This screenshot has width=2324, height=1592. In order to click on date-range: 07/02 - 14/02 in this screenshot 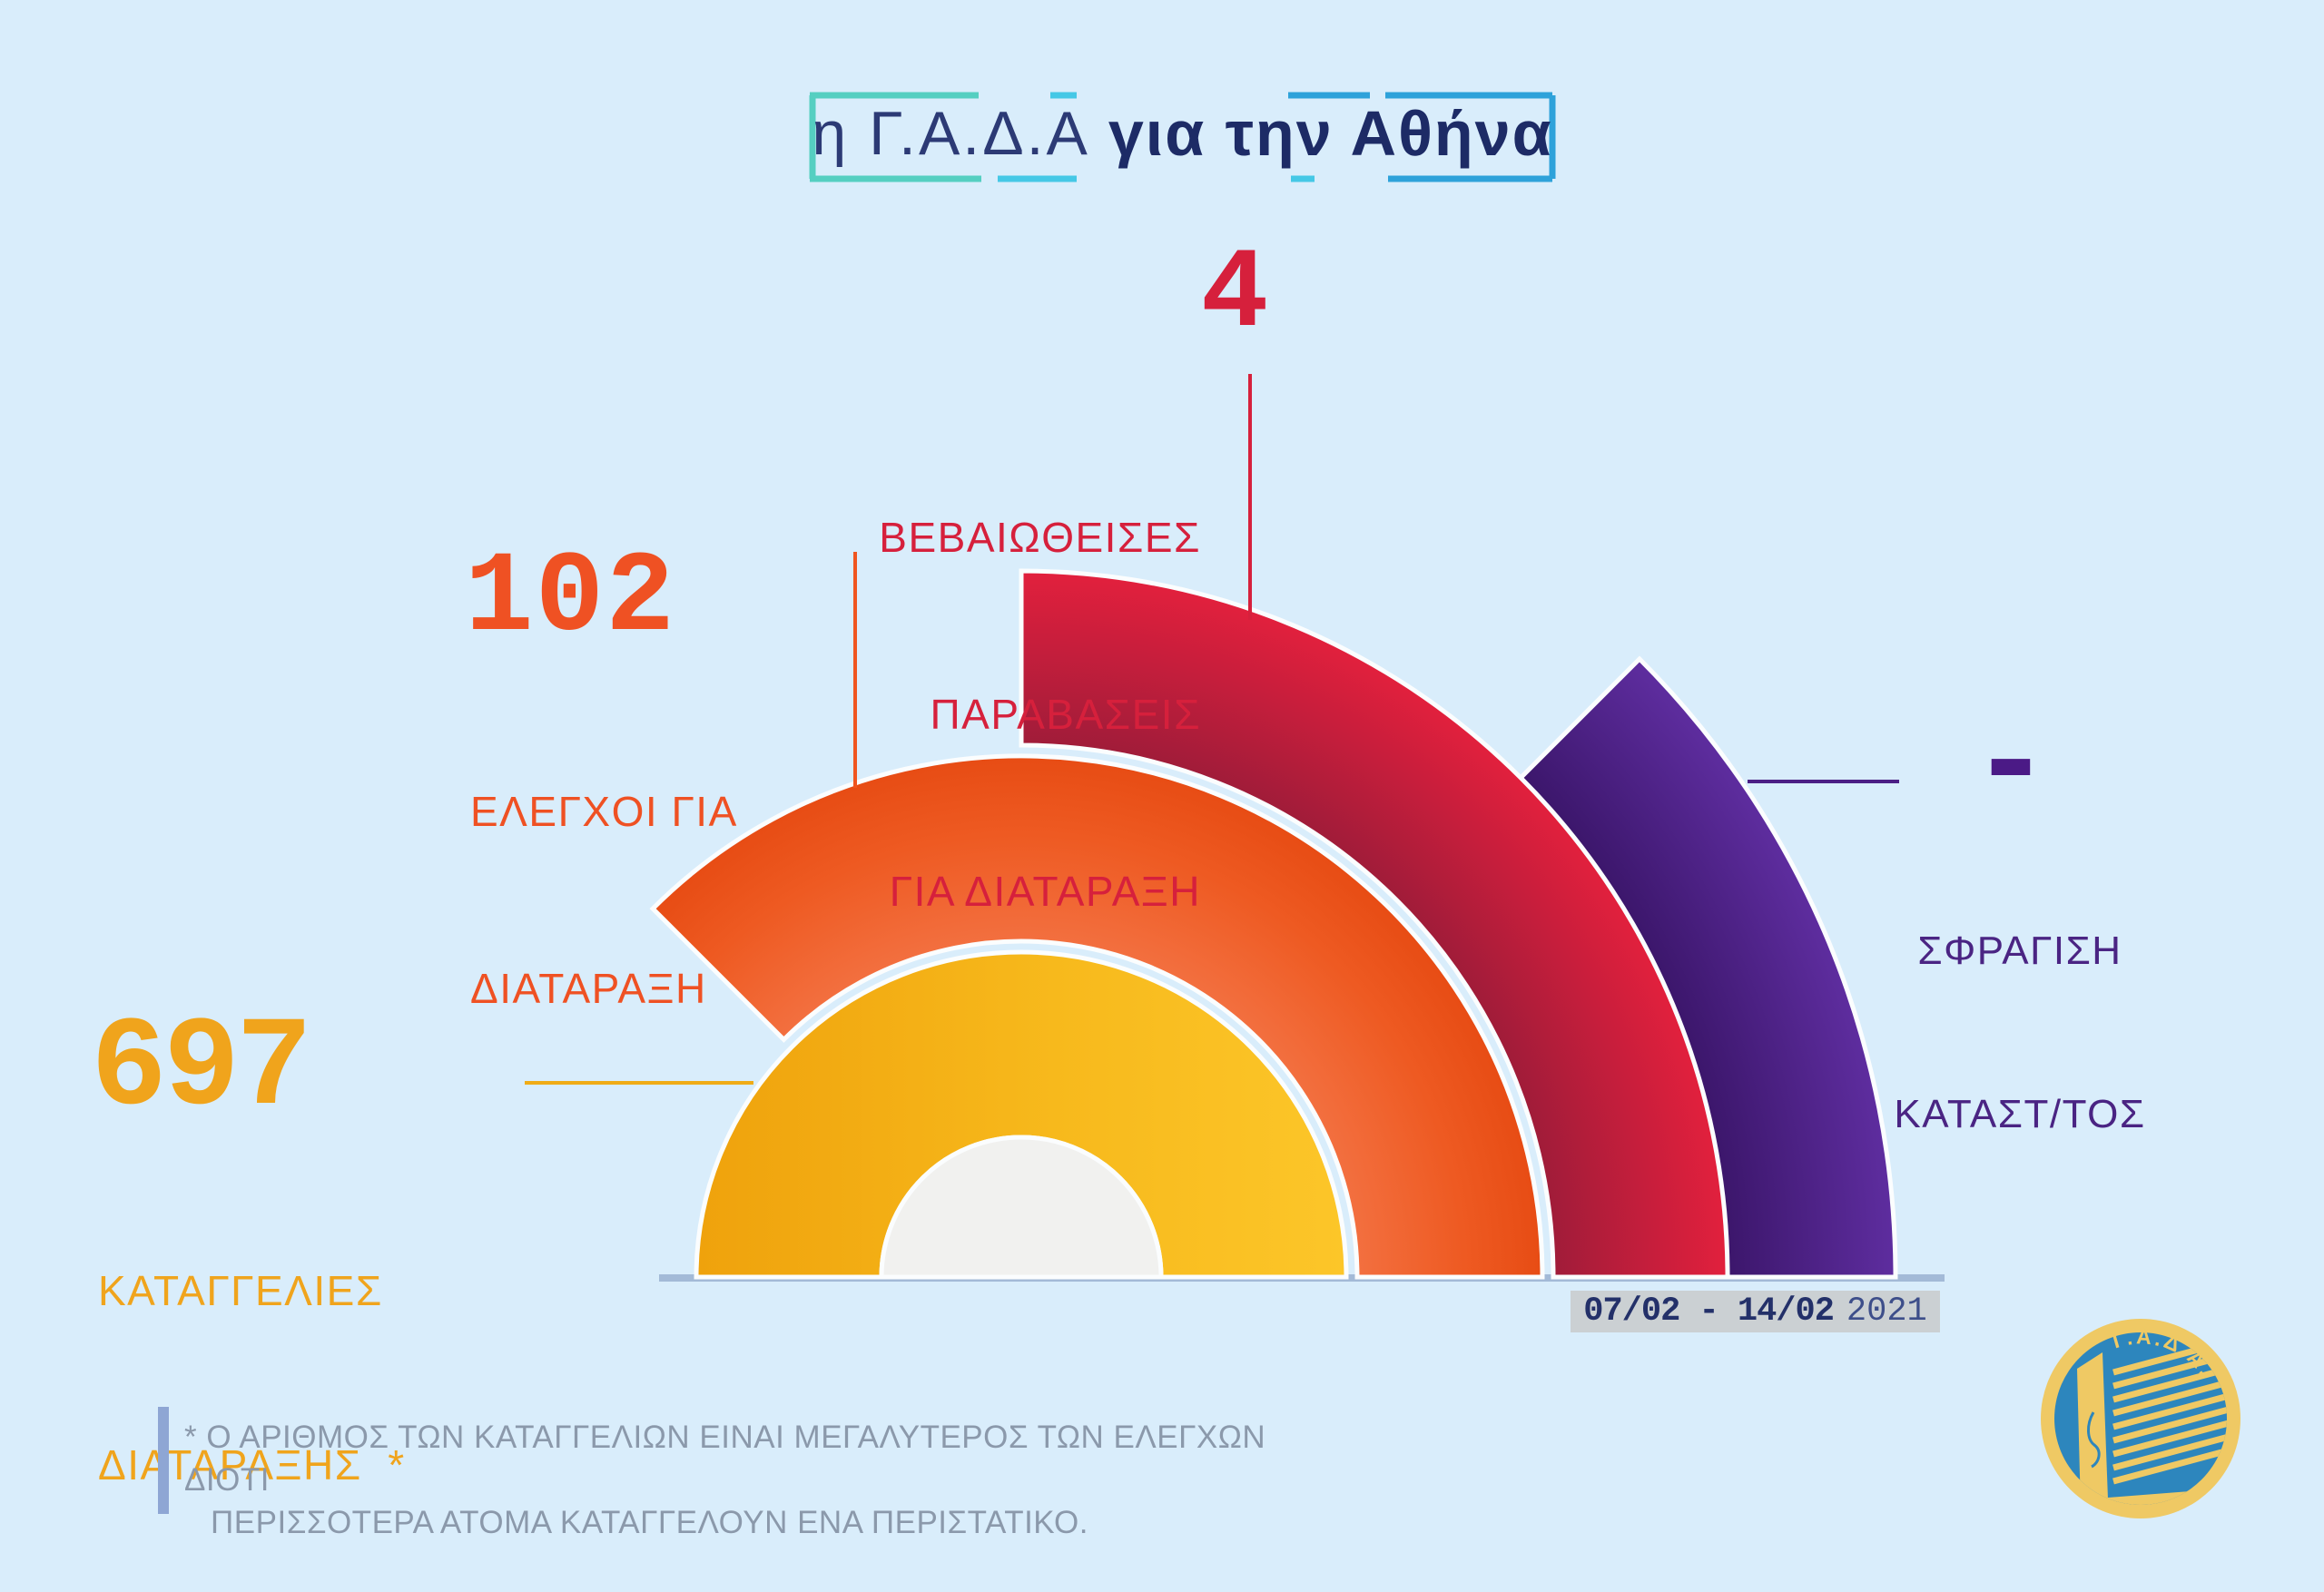, I will do `click(1709, 1311)`.